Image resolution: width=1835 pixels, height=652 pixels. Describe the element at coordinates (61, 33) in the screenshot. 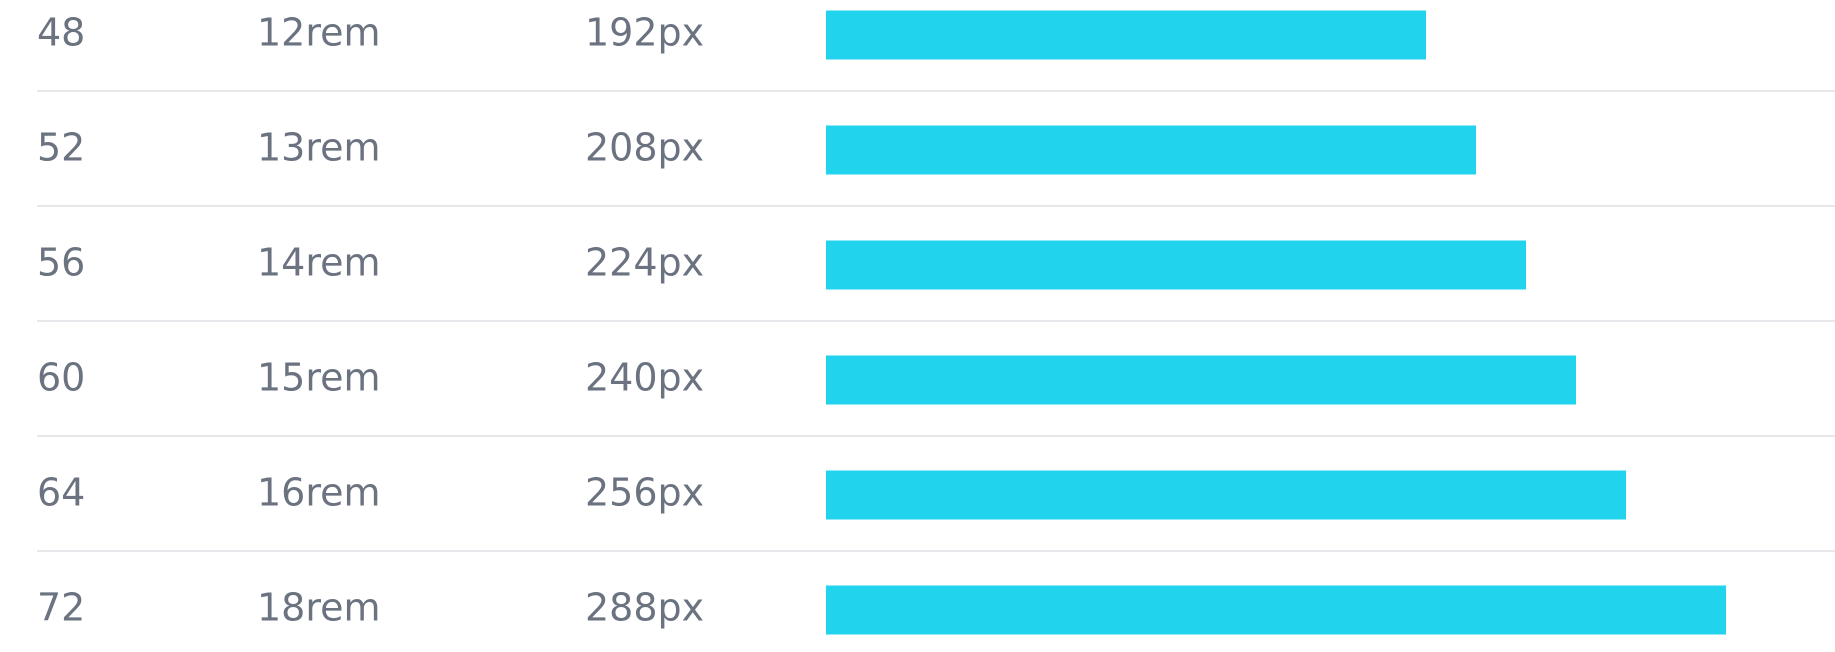

I see `spacing-name: 48` at that location.